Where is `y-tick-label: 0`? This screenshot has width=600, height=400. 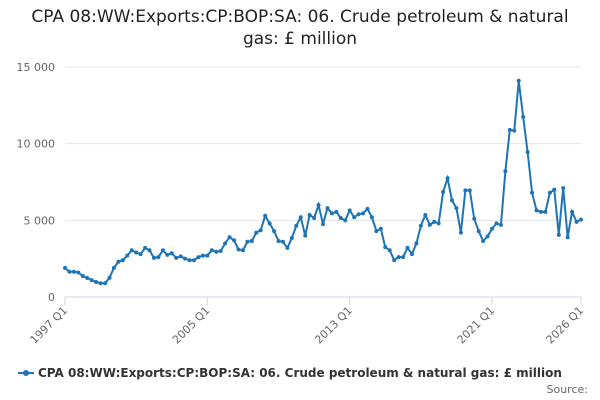 y-tick-label: 0 is located at coordinates (51, 297).